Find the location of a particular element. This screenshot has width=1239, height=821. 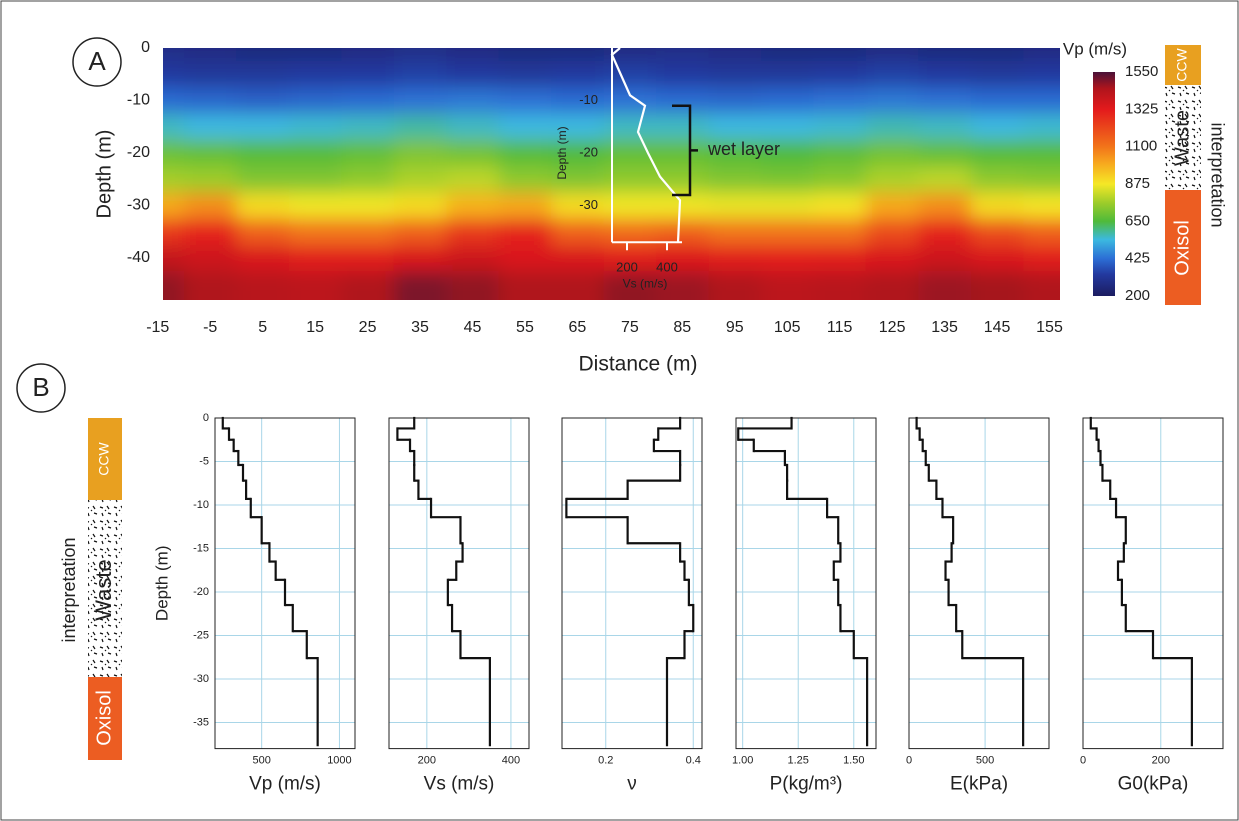

x-tick-label: 500 is located at coordinates (985, 761).